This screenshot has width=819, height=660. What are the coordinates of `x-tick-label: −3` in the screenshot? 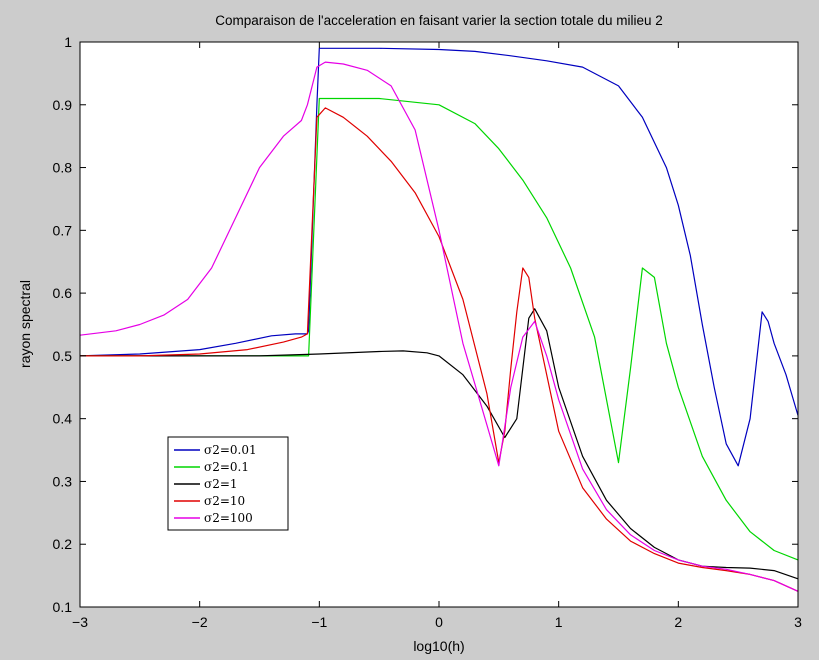 It's located at (80, 622).